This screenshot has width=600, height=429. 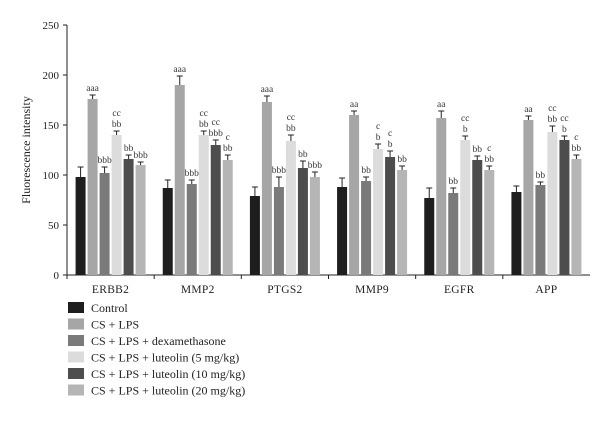 What do you see at coordinates (51, 176) in the screenshot?
I see `y-tick-label: 100` at bounding box center [51, 176].